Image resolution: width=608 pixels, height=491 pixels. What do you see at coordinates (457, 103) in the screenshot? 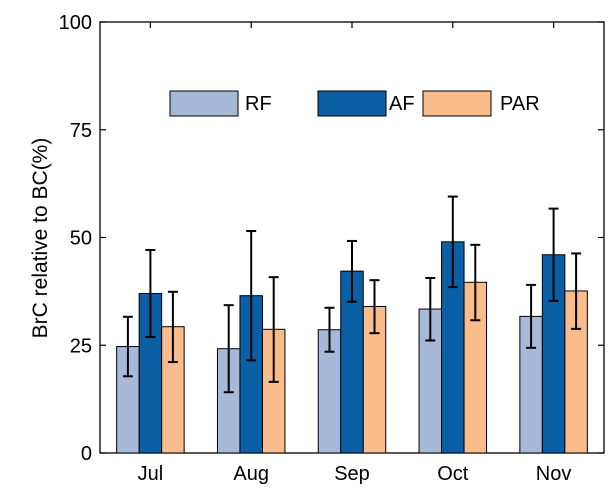
I see `legend-swatch-par` at bounding box center [457, 103].